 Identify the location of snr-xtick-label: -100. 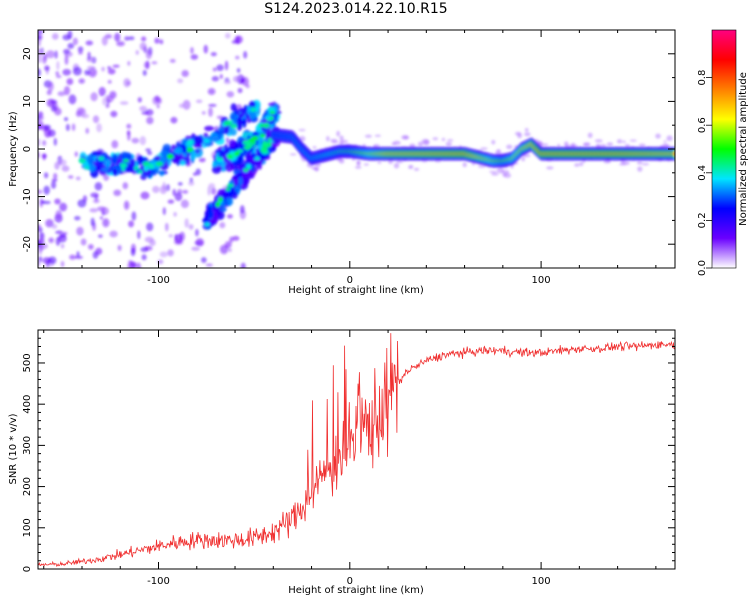
(158, 581).